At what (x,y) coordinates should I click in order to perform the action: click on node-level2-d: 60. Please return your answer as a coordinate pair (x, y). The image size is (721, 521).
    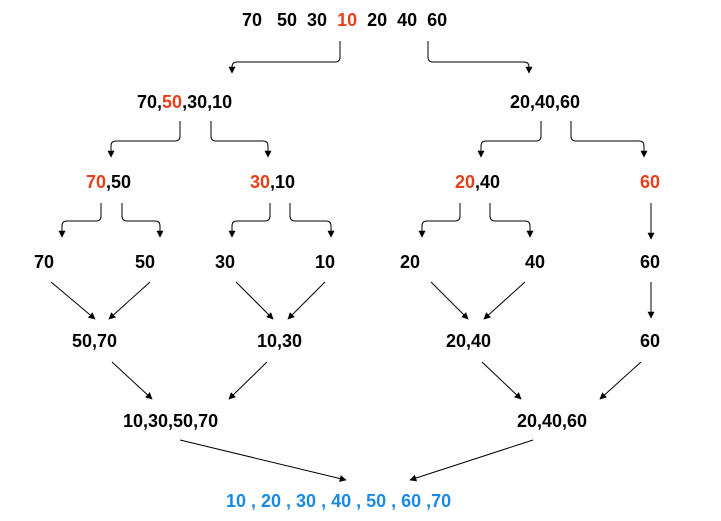
    Looking at the image, I should click on (650, 182).